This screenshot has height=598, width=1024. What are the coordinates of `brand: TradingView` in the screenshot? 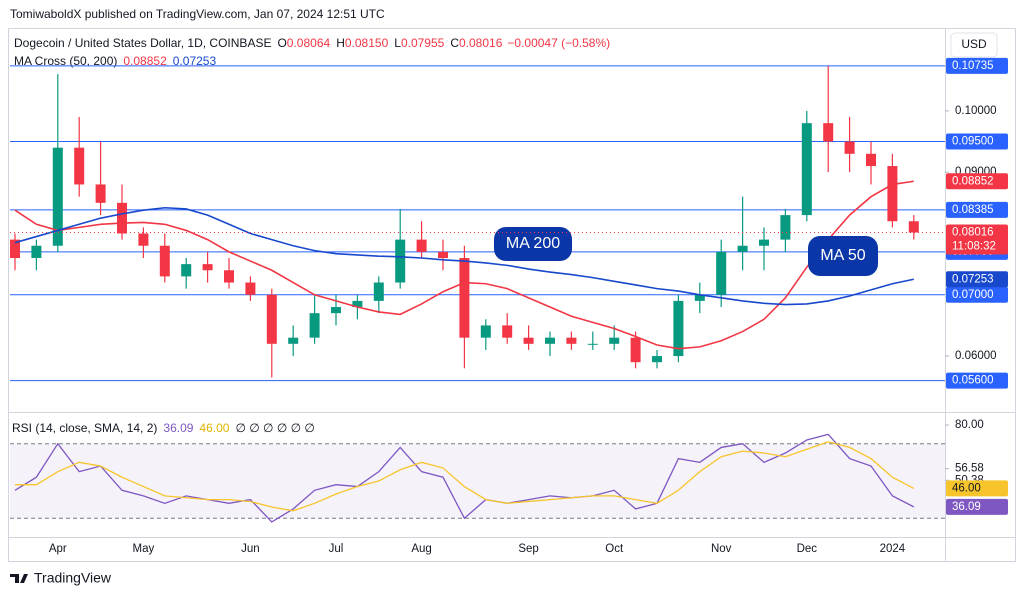 It's located at (61, 578).